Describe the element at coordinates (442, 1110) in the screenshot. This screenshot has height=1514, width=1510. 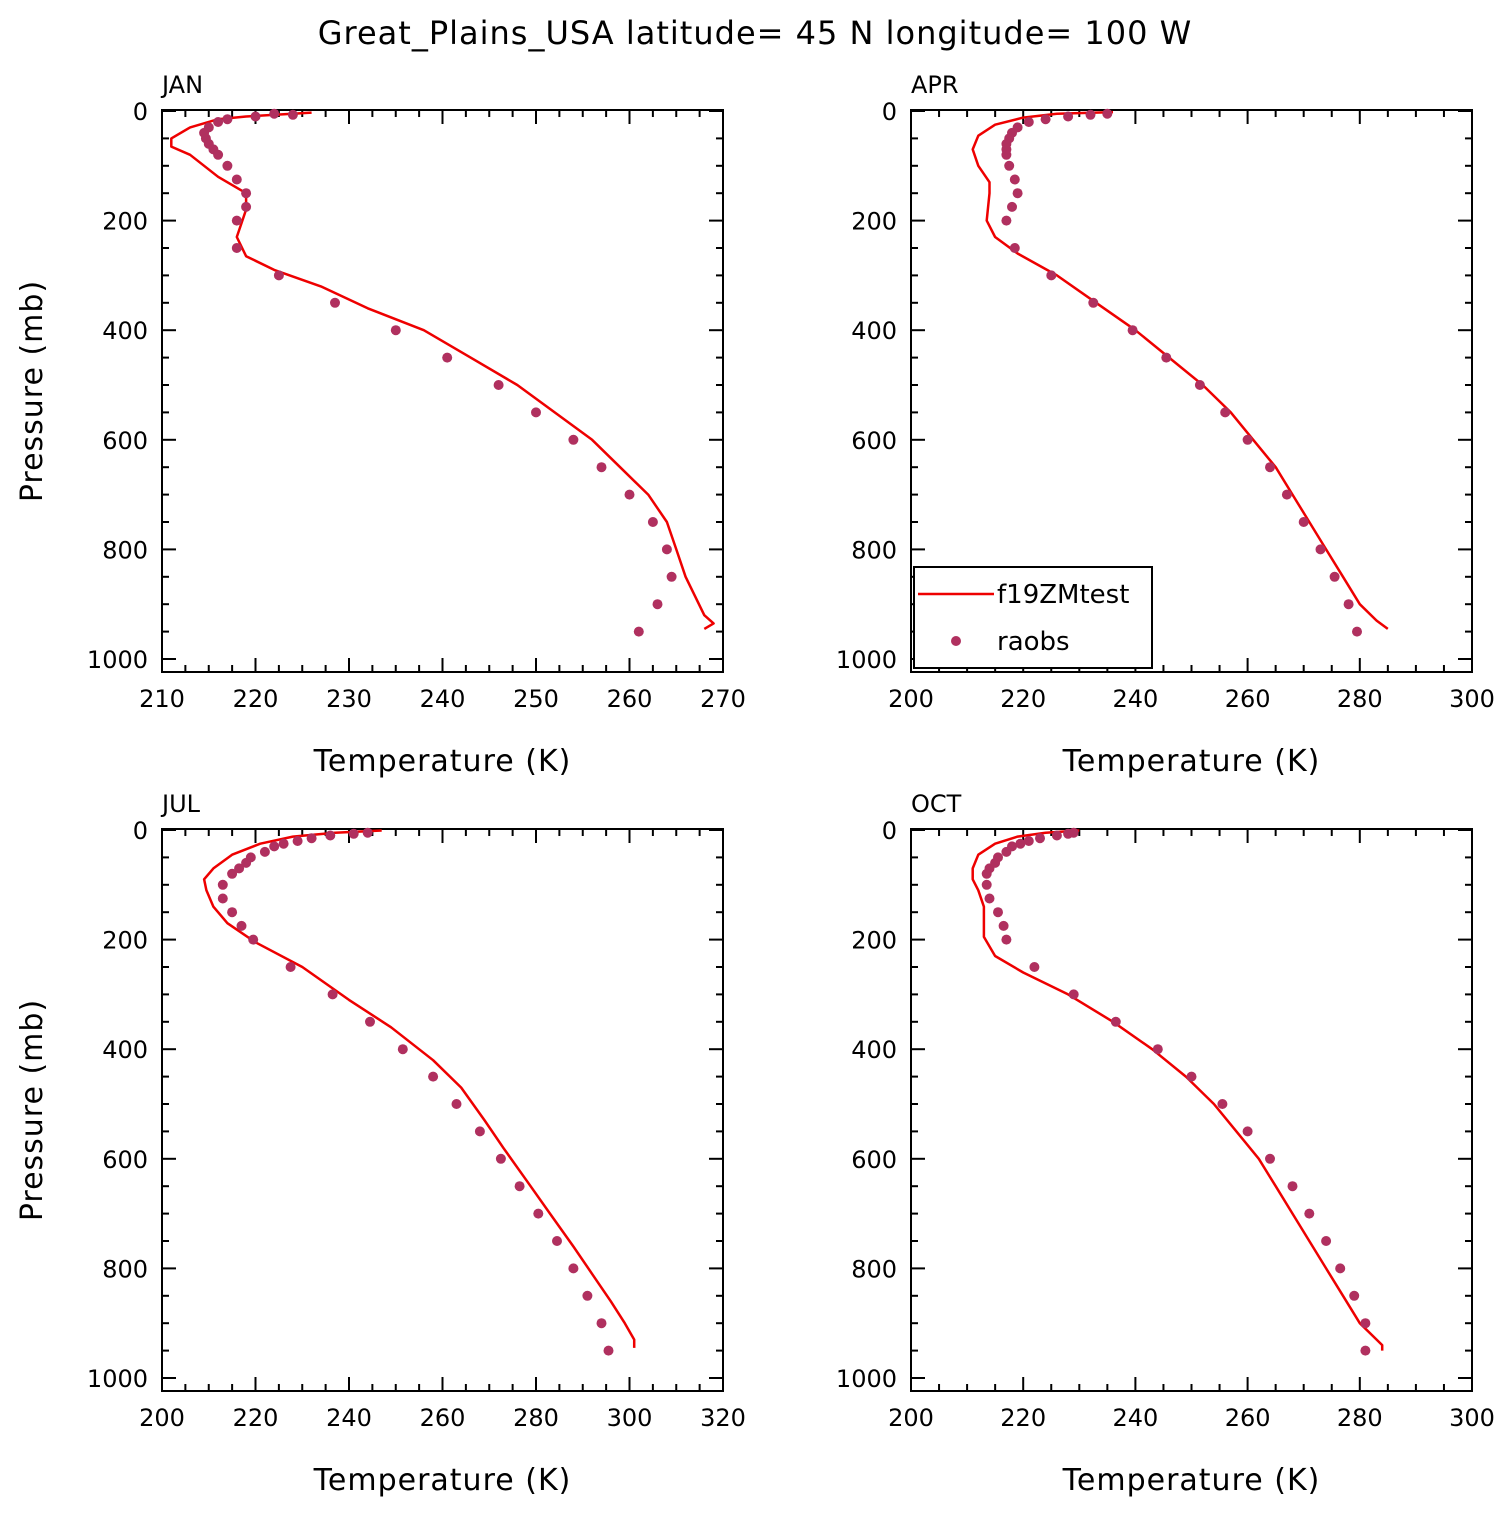
I see `plot-frame` at that location.